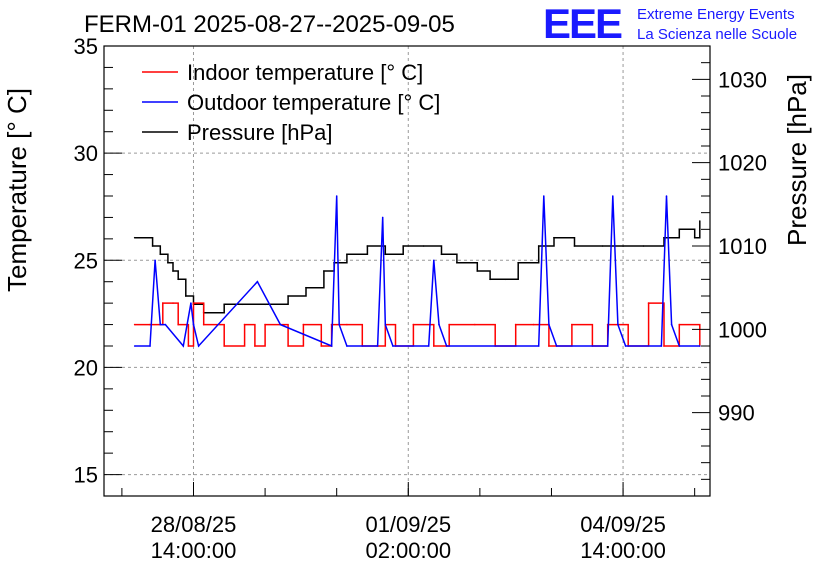 Image resolution: width=836 pixels, height=572 pixels. Describe the element at coordinates (408, 550) in the screenshot. I see `x-tick-time: 02:00:00` at that location.